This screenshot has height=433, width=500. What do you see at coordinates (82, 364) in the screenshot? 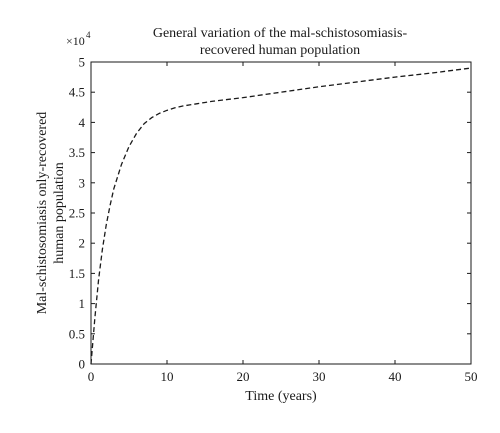
I see `y-tick-label: 0` at bounding box center [82, 364].